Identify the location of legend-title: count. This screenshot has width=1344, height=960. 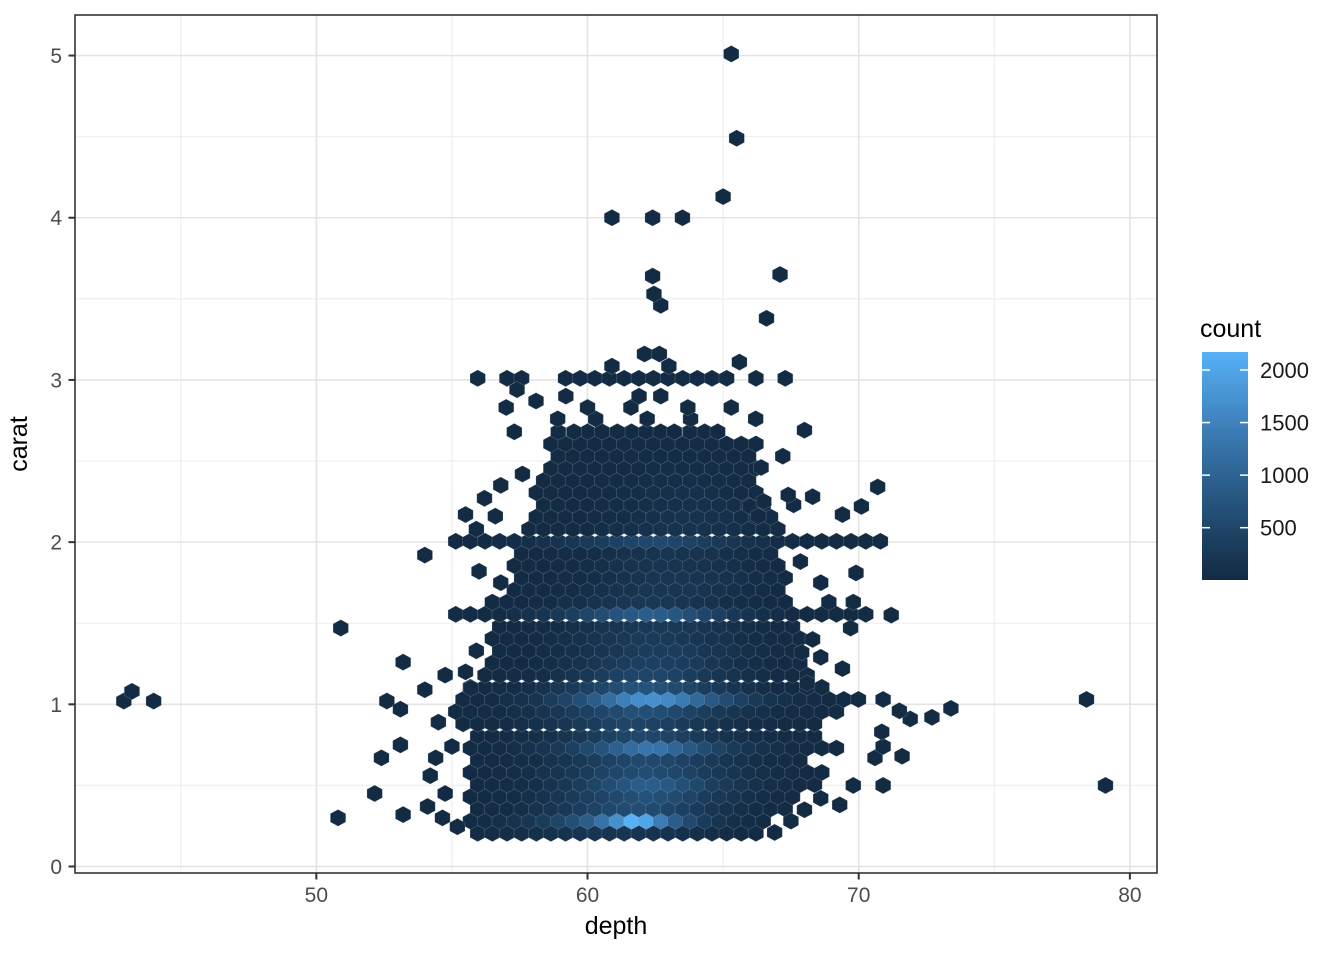
(1230, 329).